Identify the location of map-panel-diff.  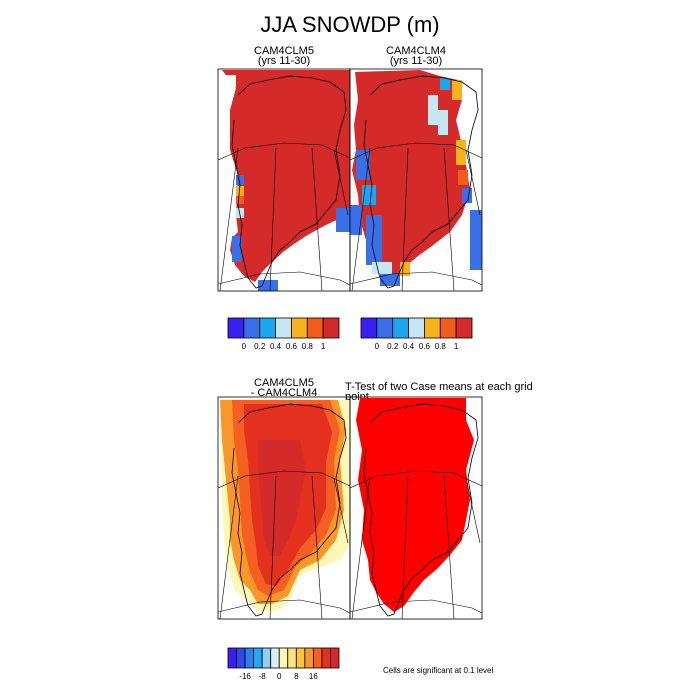
(284, 509).